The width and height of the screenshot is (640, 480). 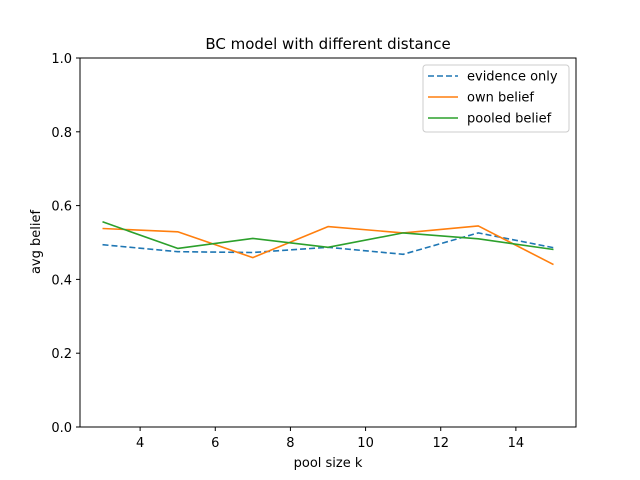 I want to click on x-tick-label: 8, so click(x=290, y=443).